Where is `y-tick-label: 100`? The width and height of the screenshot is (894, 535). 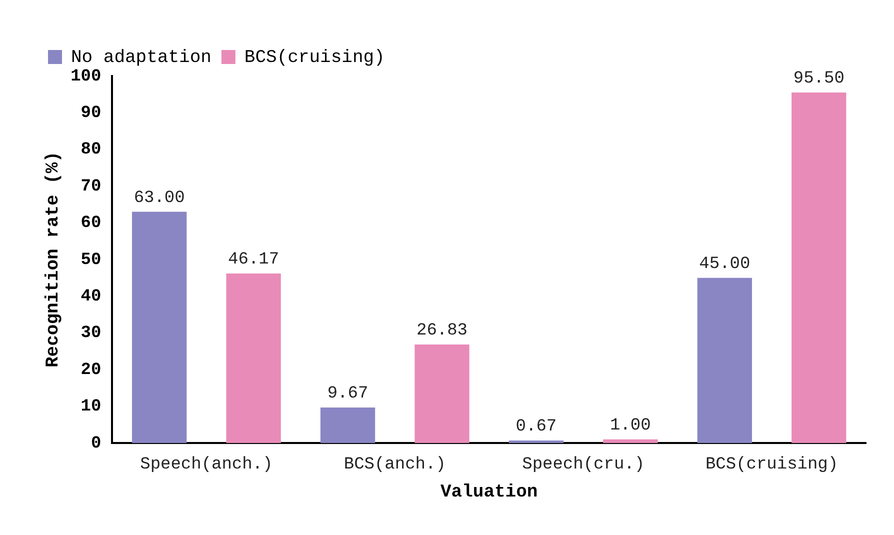
y-tick-label: 100 is located at coordinates (86, 76).